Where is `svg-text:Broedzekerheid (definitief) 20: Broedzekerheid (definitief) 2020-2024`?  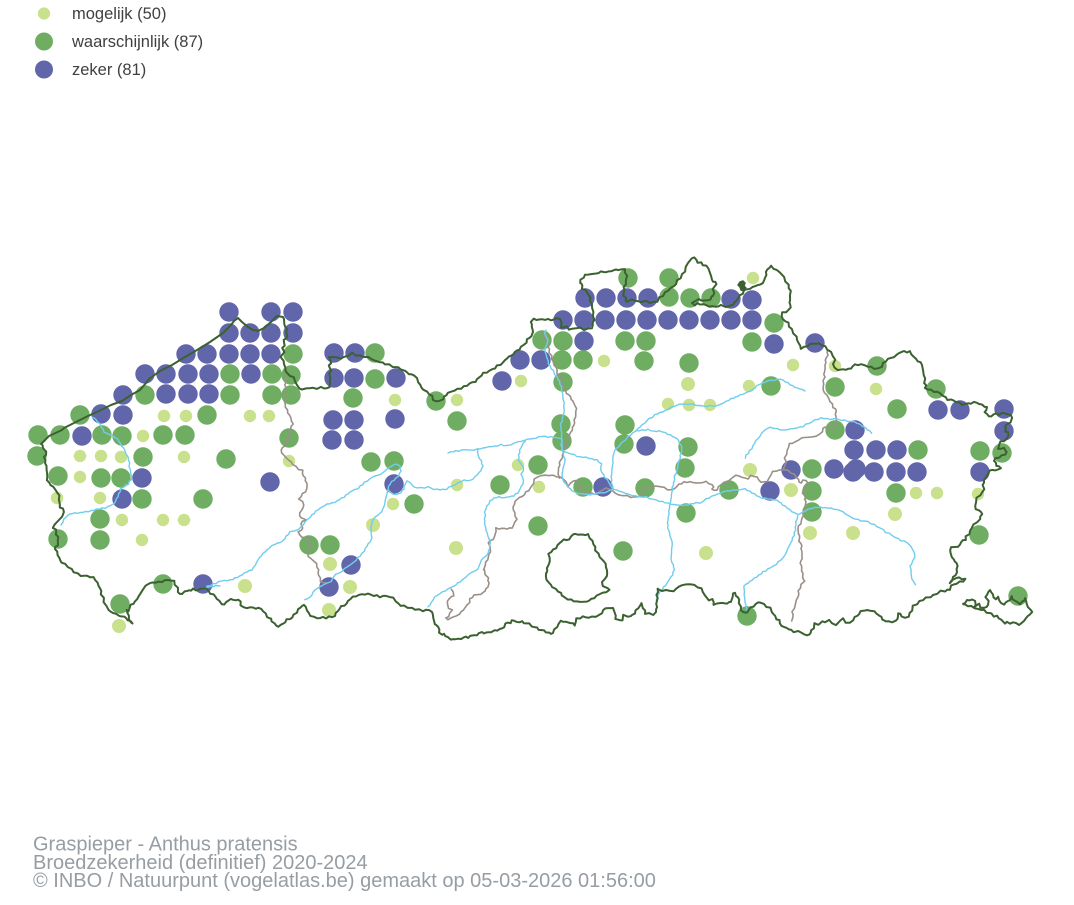
svg-text:Broedzekerheid (definitief) 20: Broedzekerheid (definitief) 2020-2024 is located at coordinates (200, 863).